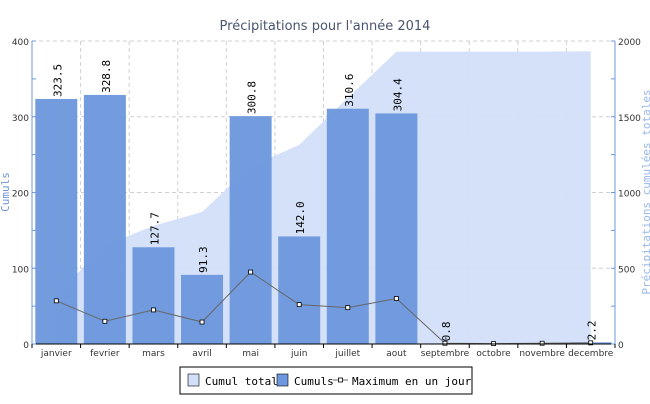 This screenshot has width=650, height=404. Describe the element at coordinates (105, 354) in the screenshot. I see `x-tick-label: fevrier` at that location.